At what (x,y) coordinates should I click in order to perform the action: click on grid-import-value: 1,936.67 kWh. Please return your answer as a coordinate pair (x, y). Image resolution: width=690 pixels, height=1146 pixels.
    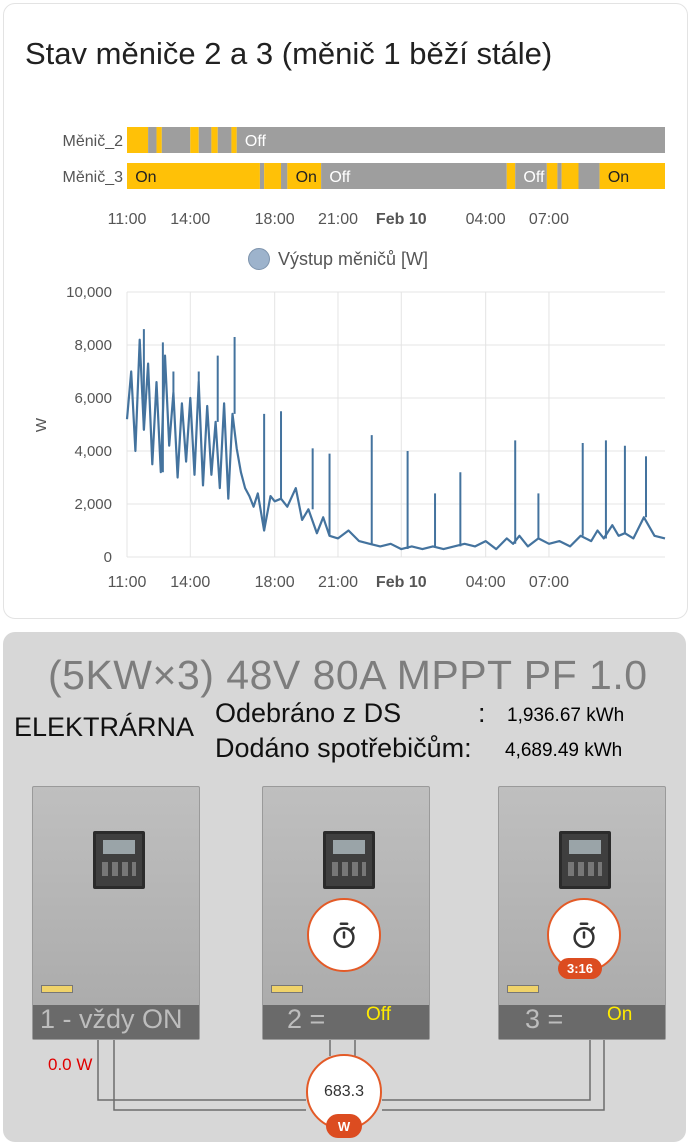
    Looking at the image, I should click on (566, 715).